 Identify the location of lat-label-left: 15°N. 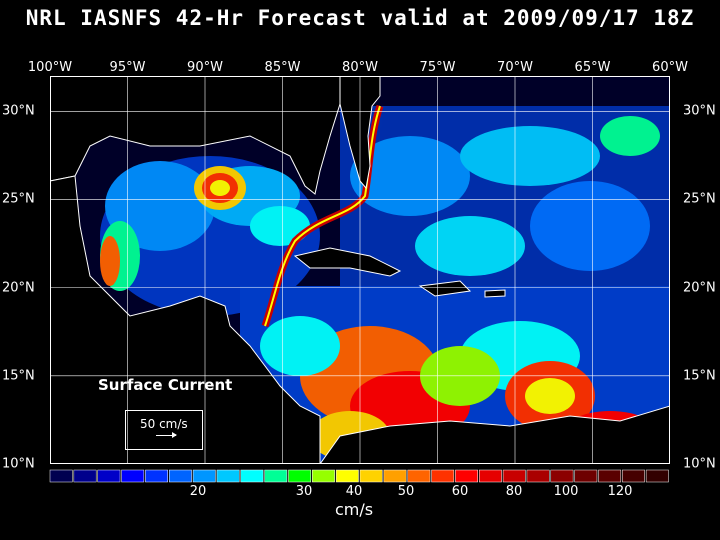
(18, 376).